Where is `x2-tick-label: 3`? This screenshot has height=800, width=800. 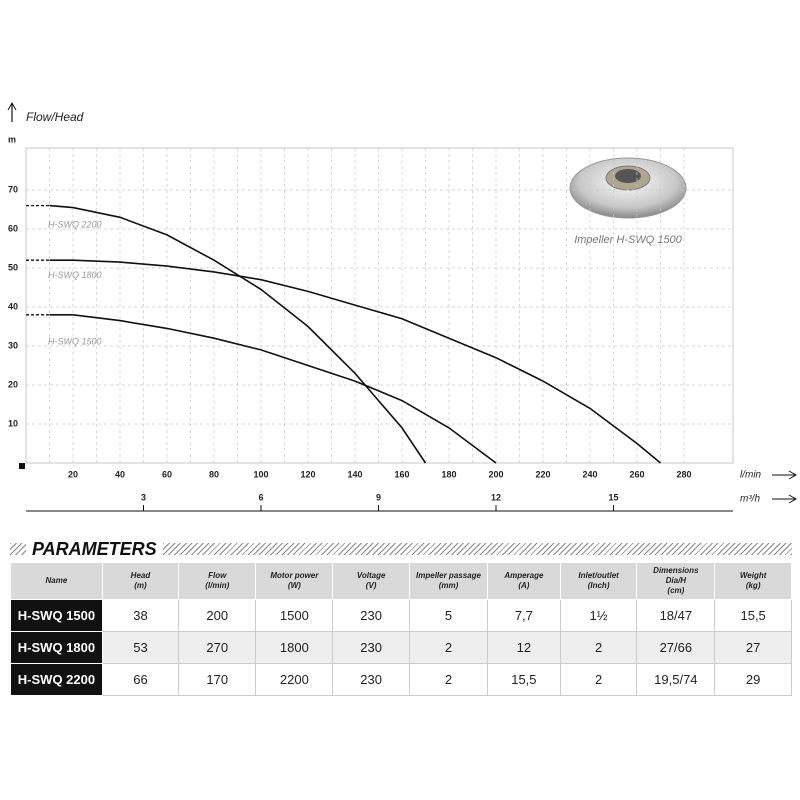
x2-tick-label: 3 is located at coordinates (143, 497).